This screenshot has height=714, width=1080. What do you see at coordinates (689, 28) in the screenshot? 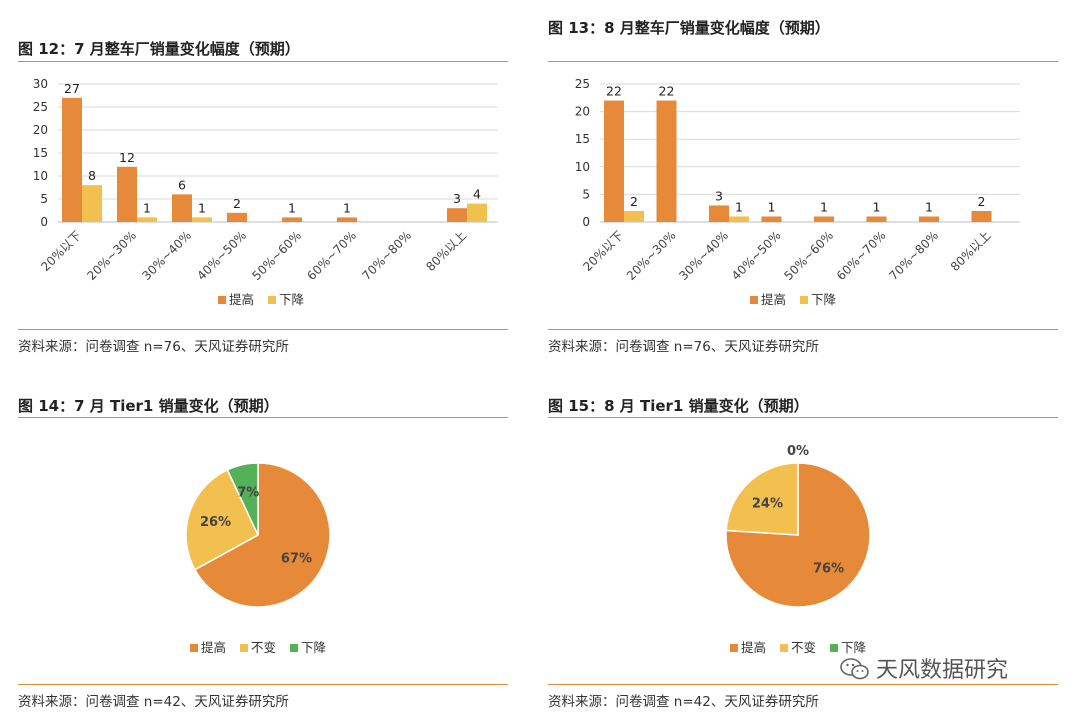
I see `figure-title: 图 13：8 月整车厂销量变化幅度（预期）` at bounding box center [689, 28].